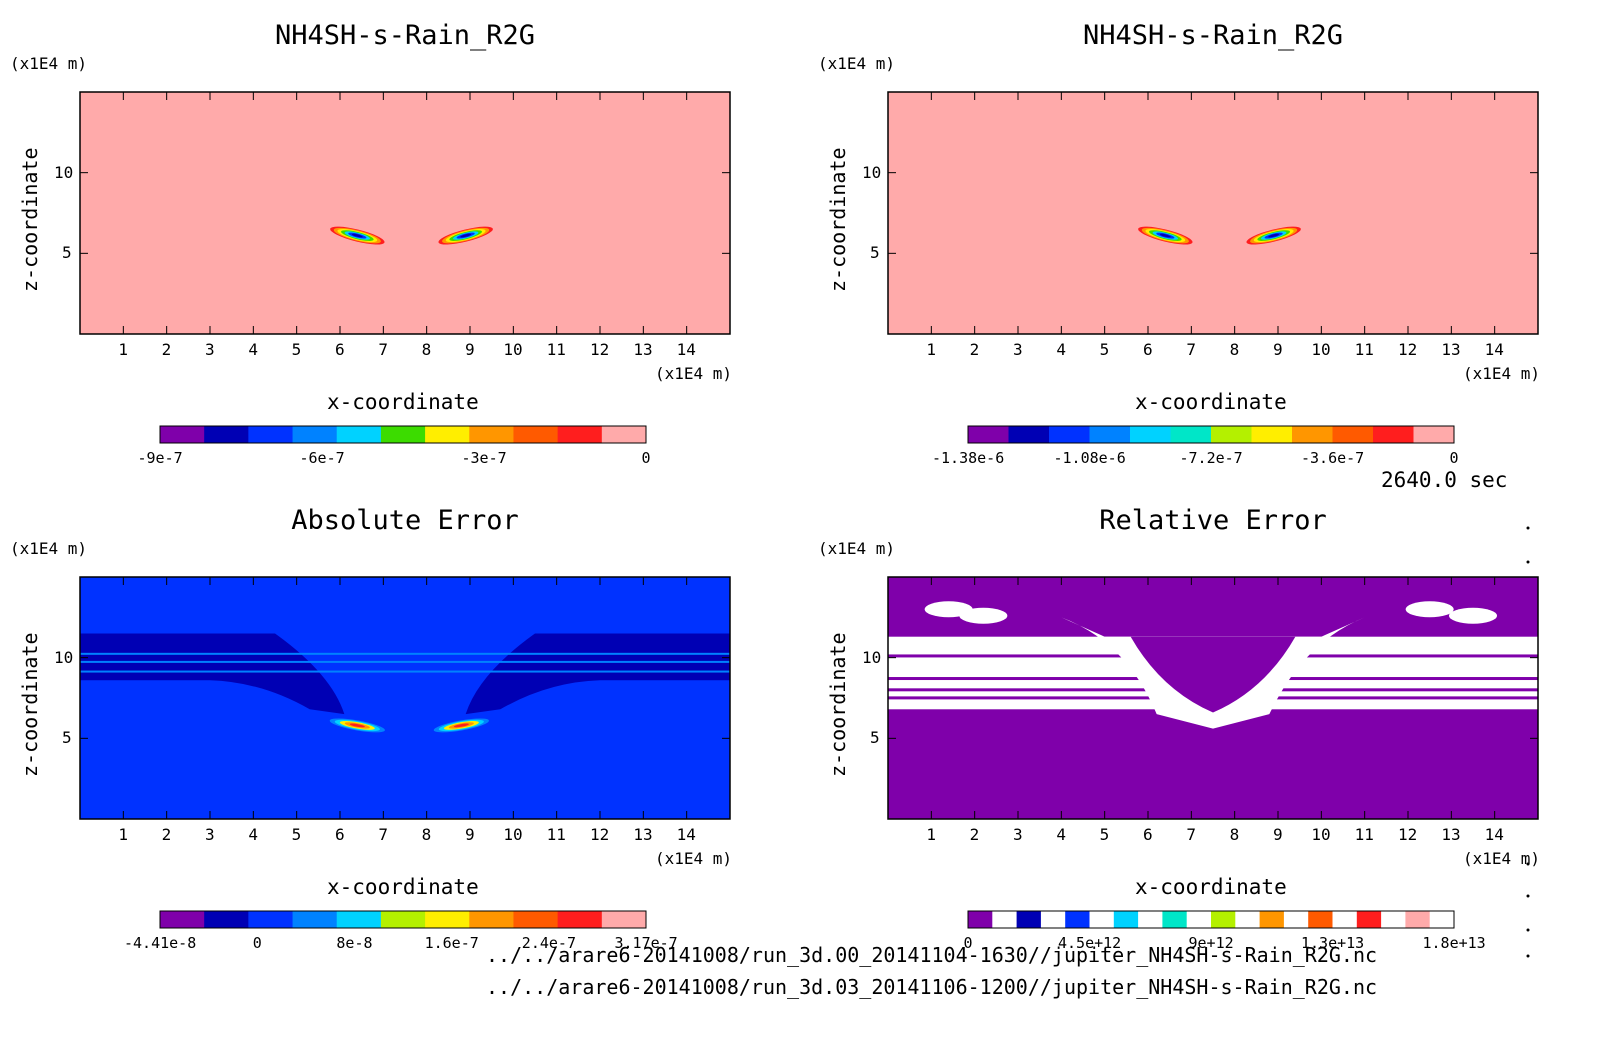  Describe the element at coordinates (160, 943) in the screenshot. I see `colorbar-tick-label: -4.41e-8` at that location.